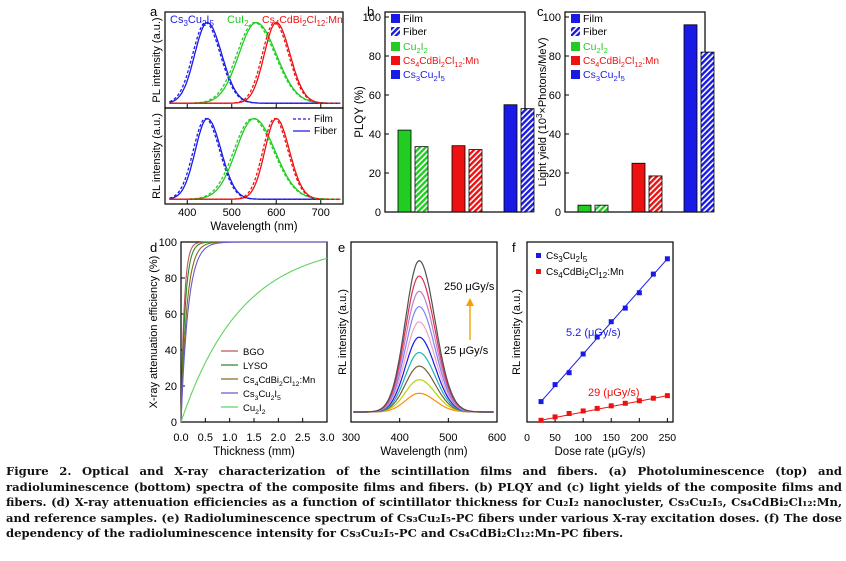  I want to click on panel-letter-a: a, so click(154, 11).